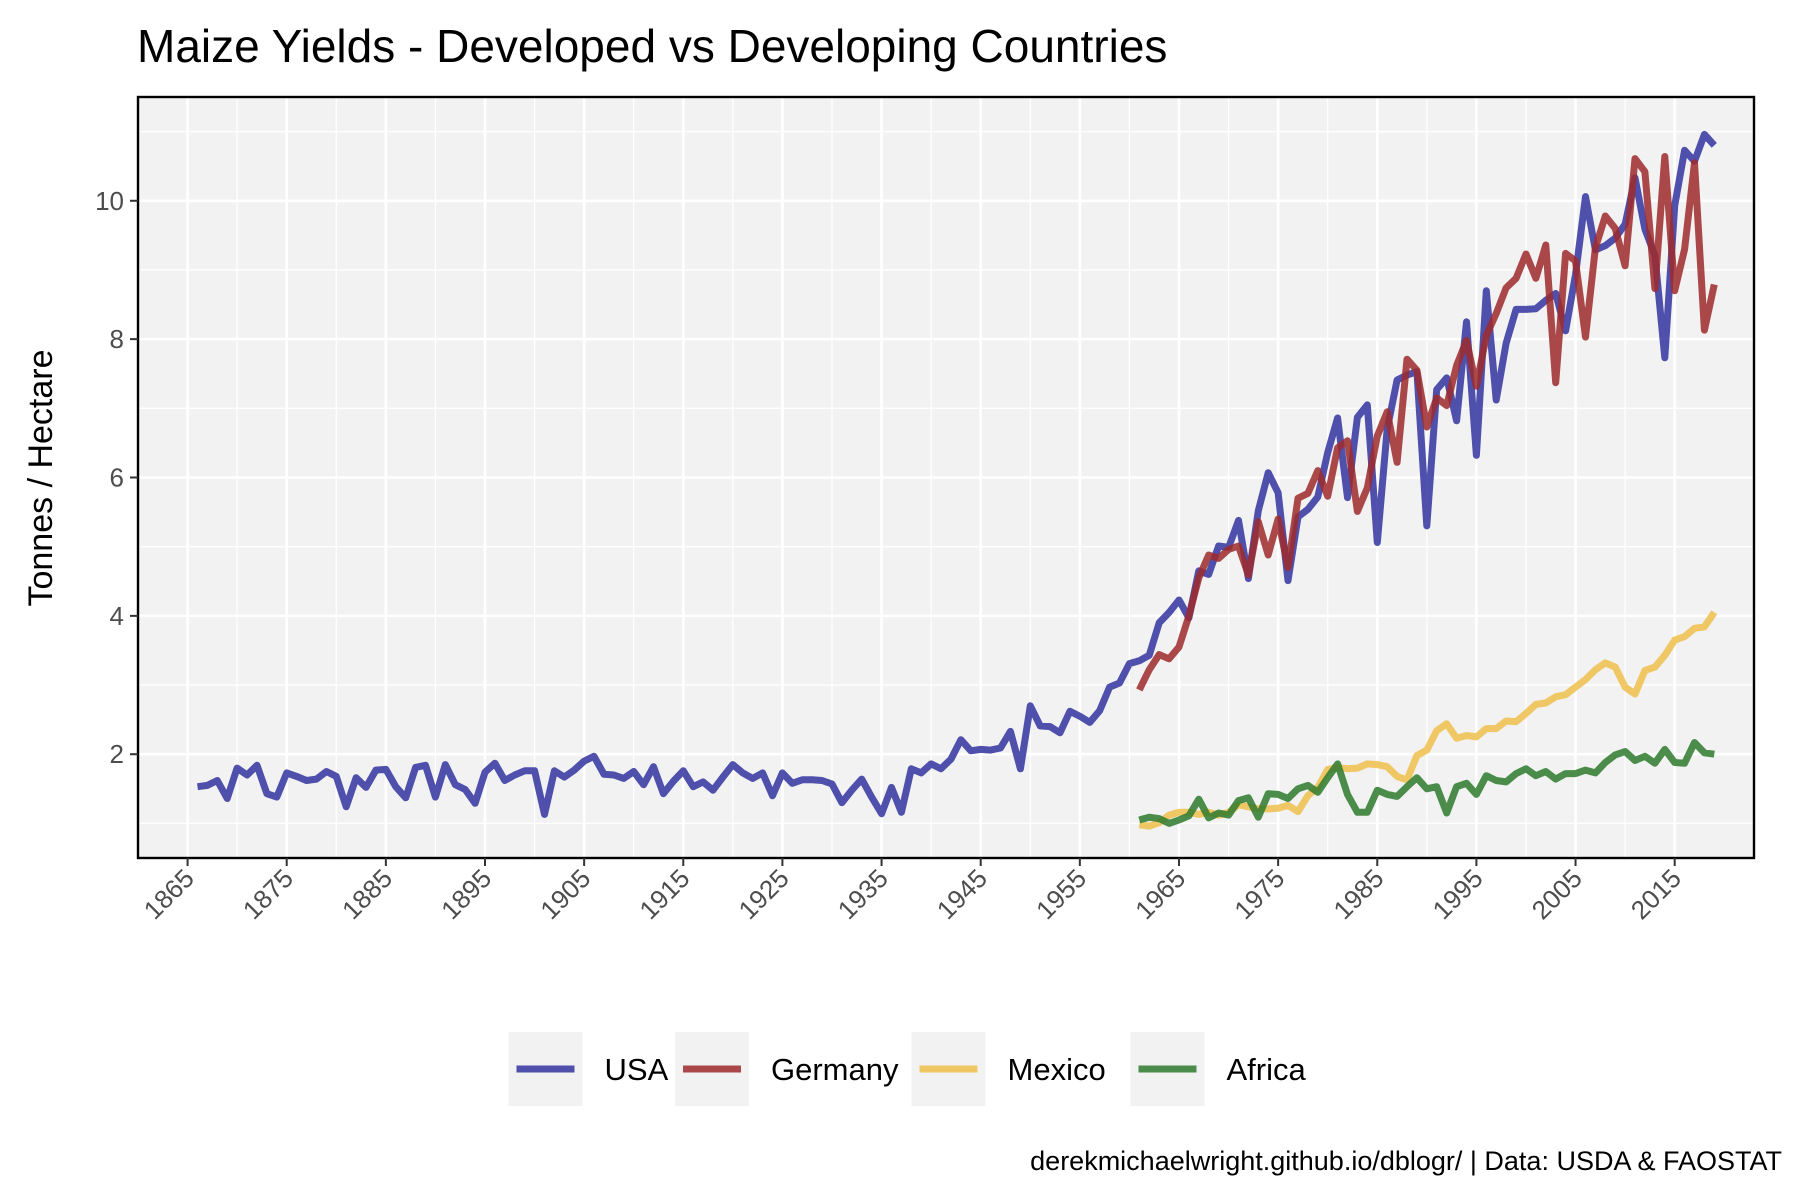 This screenshot has height=1200, width=1800. Describe the element at coordinates (169, 894) in the screenshot. I see `x-tick-label: 1865` at that location.